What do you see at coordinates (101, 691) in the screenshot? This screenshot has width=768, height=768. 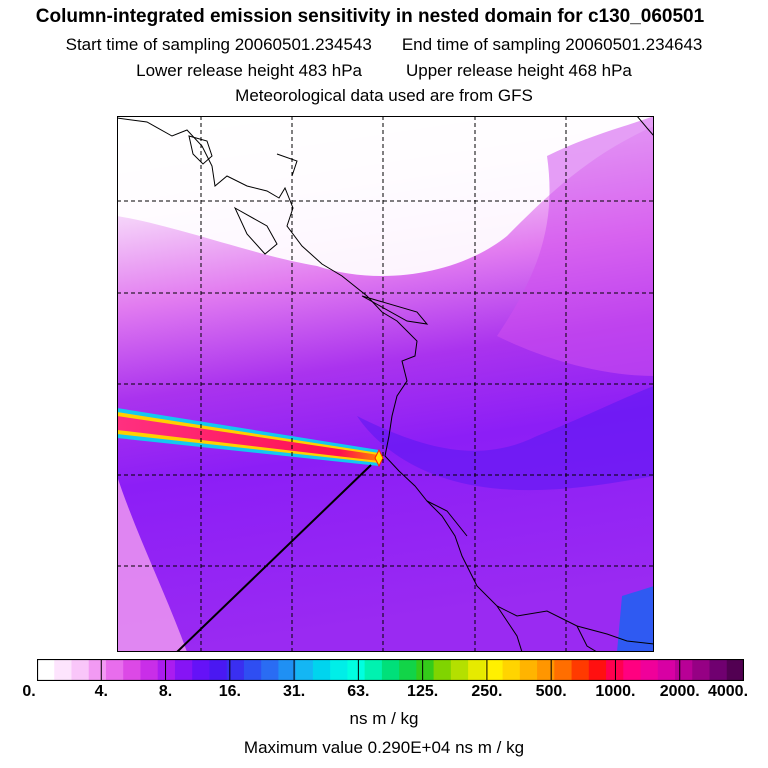 I see `legend-tick-label: 4.` at bounding box center [101, 691].